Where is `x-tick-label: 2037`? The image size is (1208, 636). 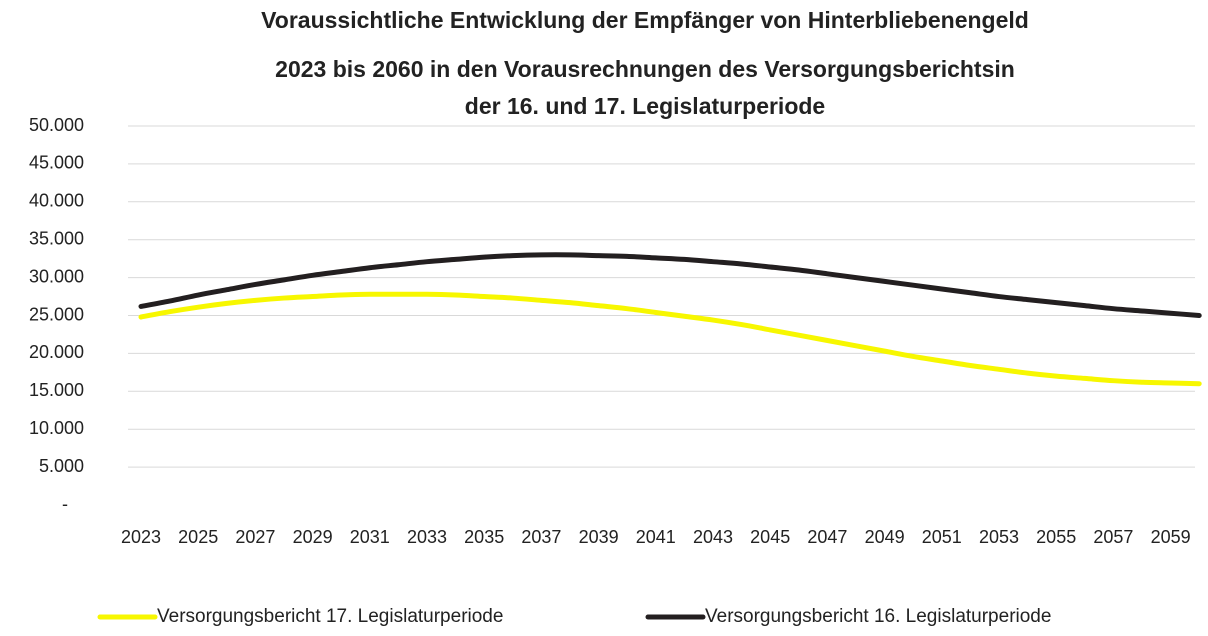 x-tick-label: 2037 is located at coordinates (541, 537).